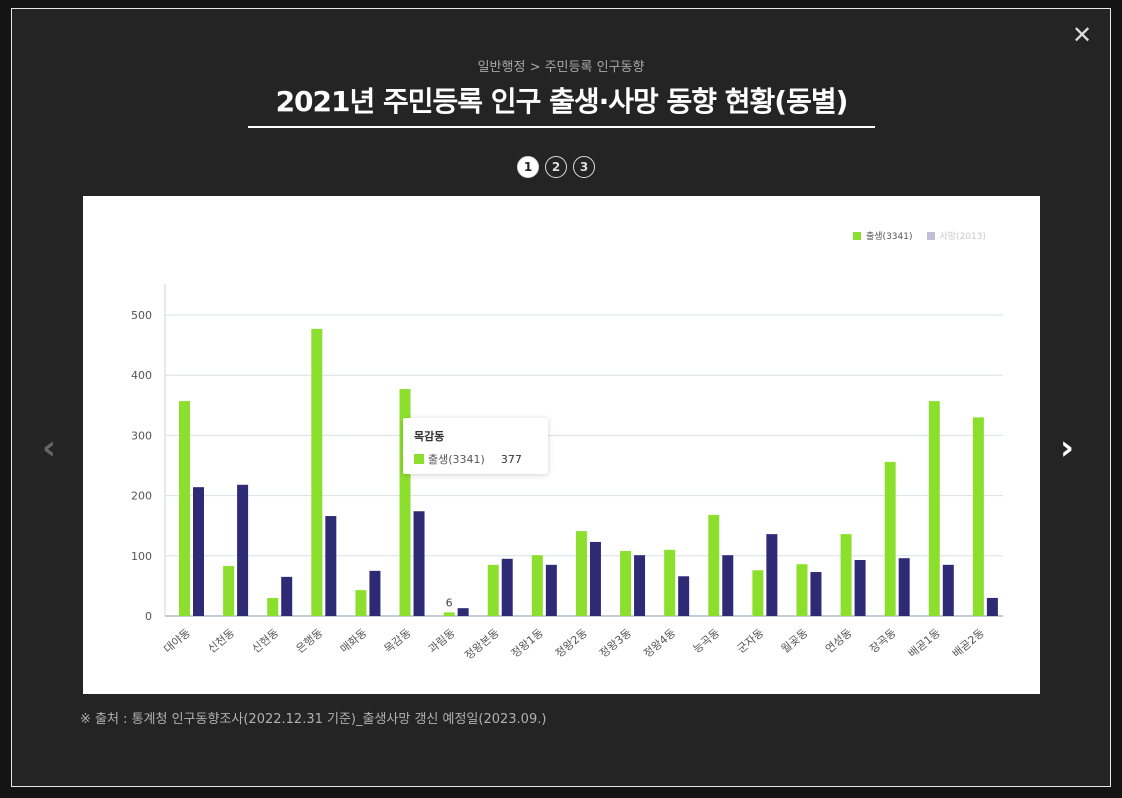  Describe the element at coordinates (615, 643) in the screenshot. I see `x-tick-label: 정왕3동` at that location.